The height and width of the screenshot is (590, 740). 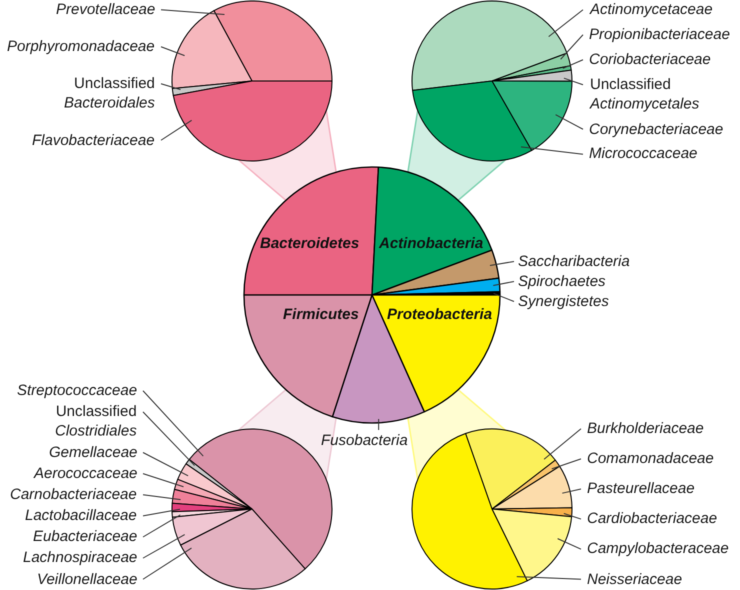 I want to click on slice-label: Propionibacteriaceae, so click(x=659, y=34).